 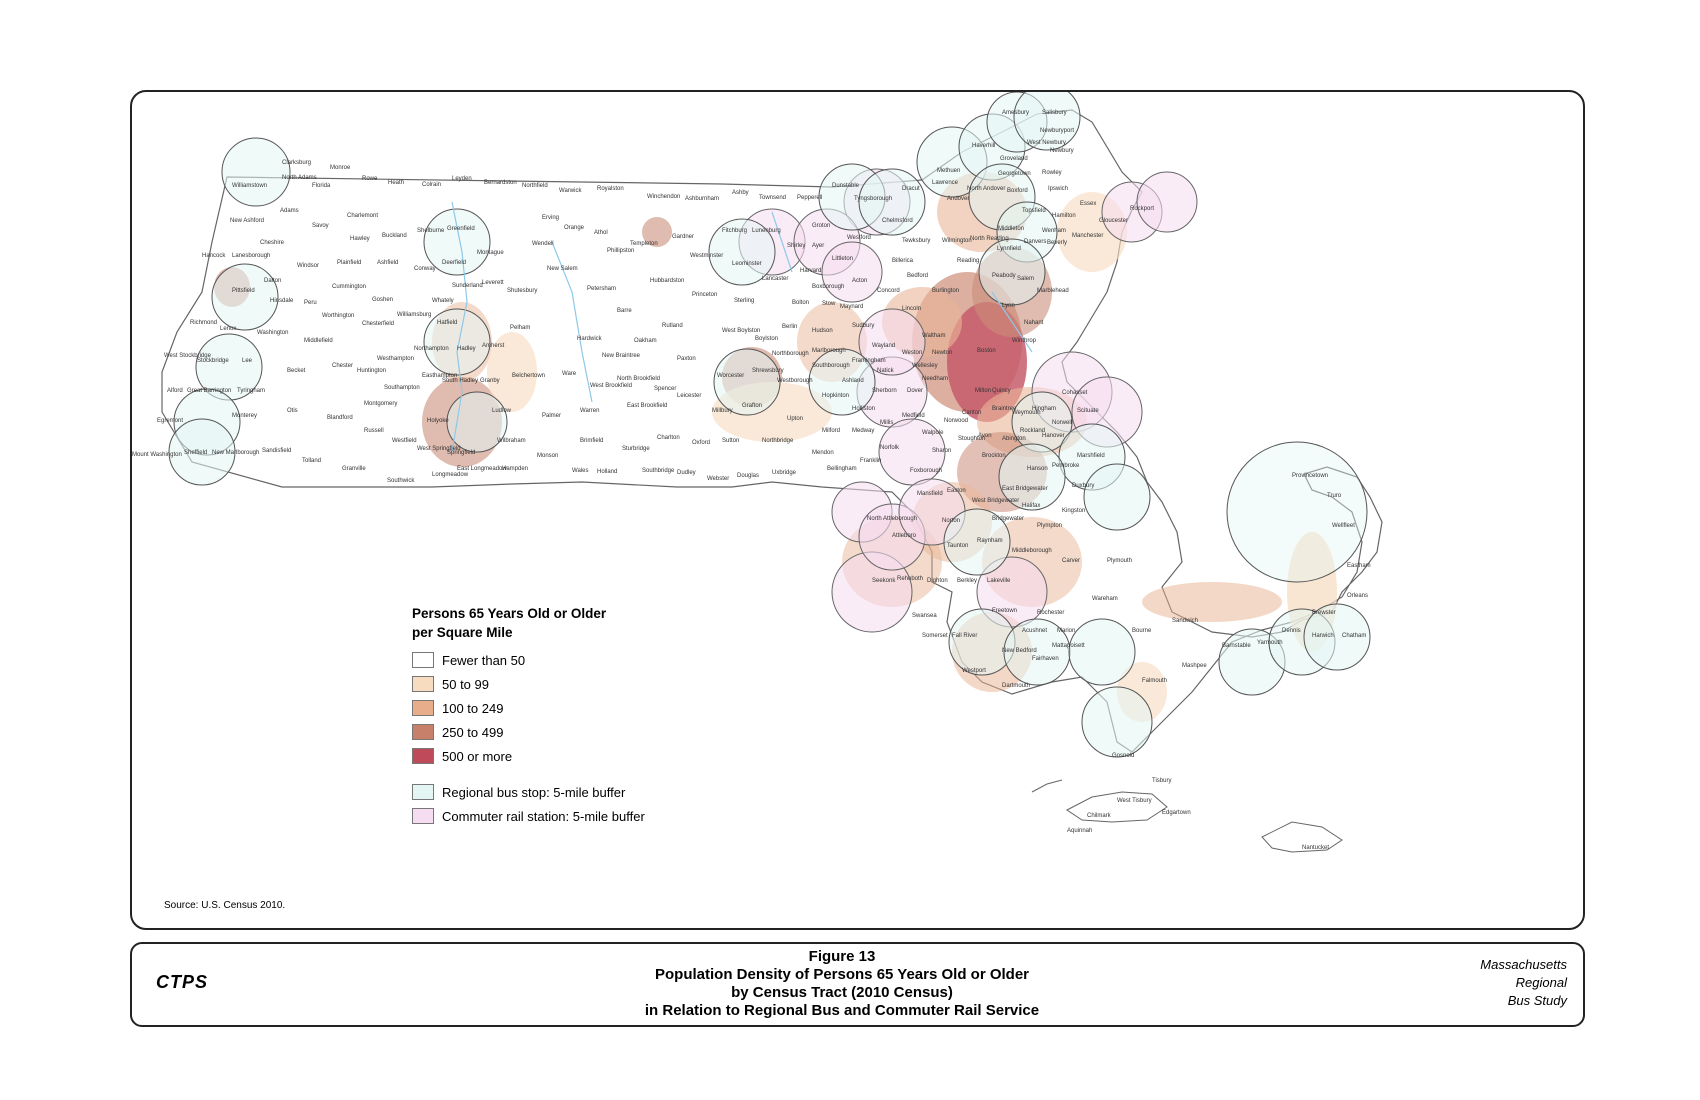 I want to click on town-label-raynham: Raynham, so click(x=990, y=541).